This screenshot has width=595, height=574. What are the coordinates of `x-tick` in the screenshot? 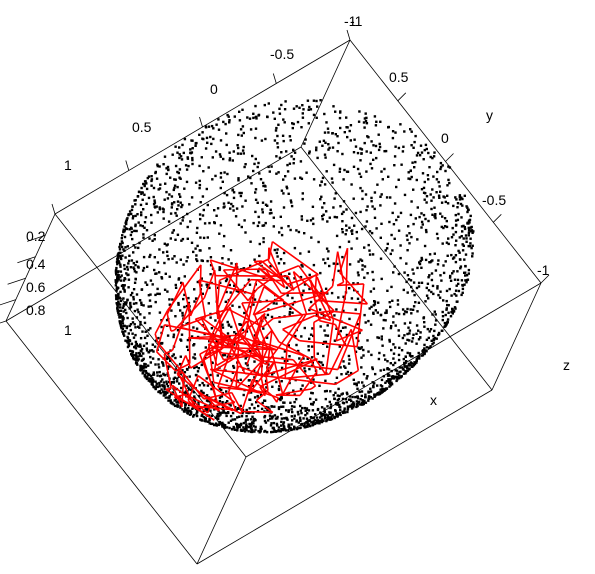 It's located at (274, 78).